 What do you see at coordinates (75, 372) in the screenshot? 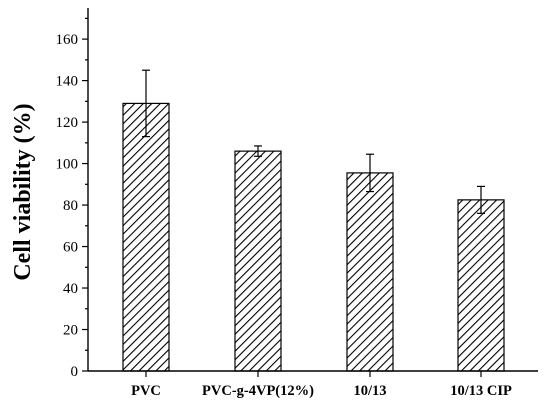
I see `y-tick-label-0: 0` at bounding box center [75, 372].